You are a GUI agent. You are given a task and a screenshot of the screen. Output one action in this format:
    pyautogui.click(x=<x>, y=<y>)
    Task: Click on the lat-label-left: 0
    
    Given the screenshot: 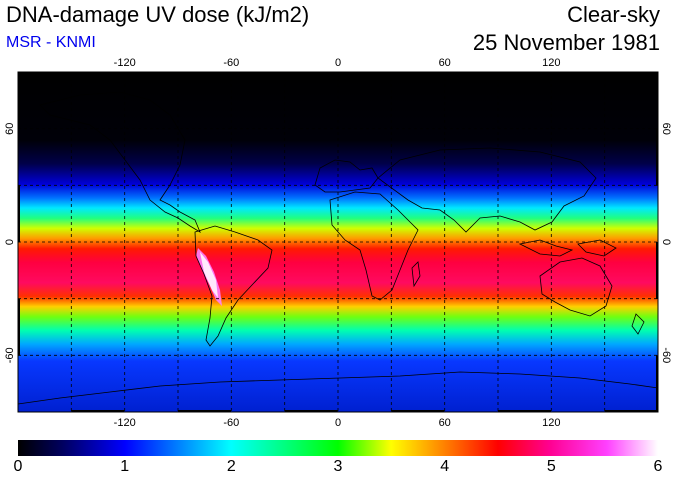 What is the action you would take?
    pyautogui.click(x=10, y=242)
    